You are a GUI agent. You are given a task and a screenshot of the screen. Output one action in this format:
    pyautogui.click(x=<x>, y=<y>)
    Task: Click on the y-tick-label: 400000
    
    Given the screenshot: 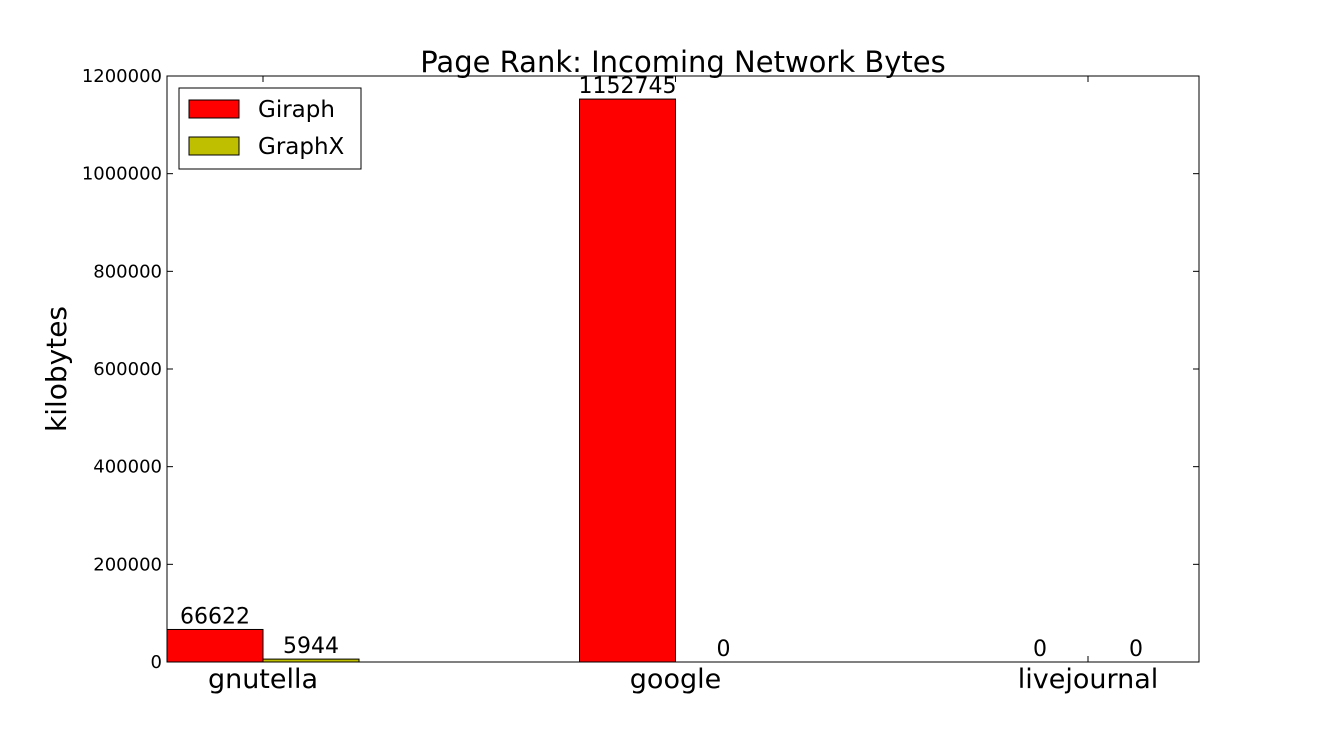 What is the action you would take?
    pyautogui.click(x=127, y=467)
    